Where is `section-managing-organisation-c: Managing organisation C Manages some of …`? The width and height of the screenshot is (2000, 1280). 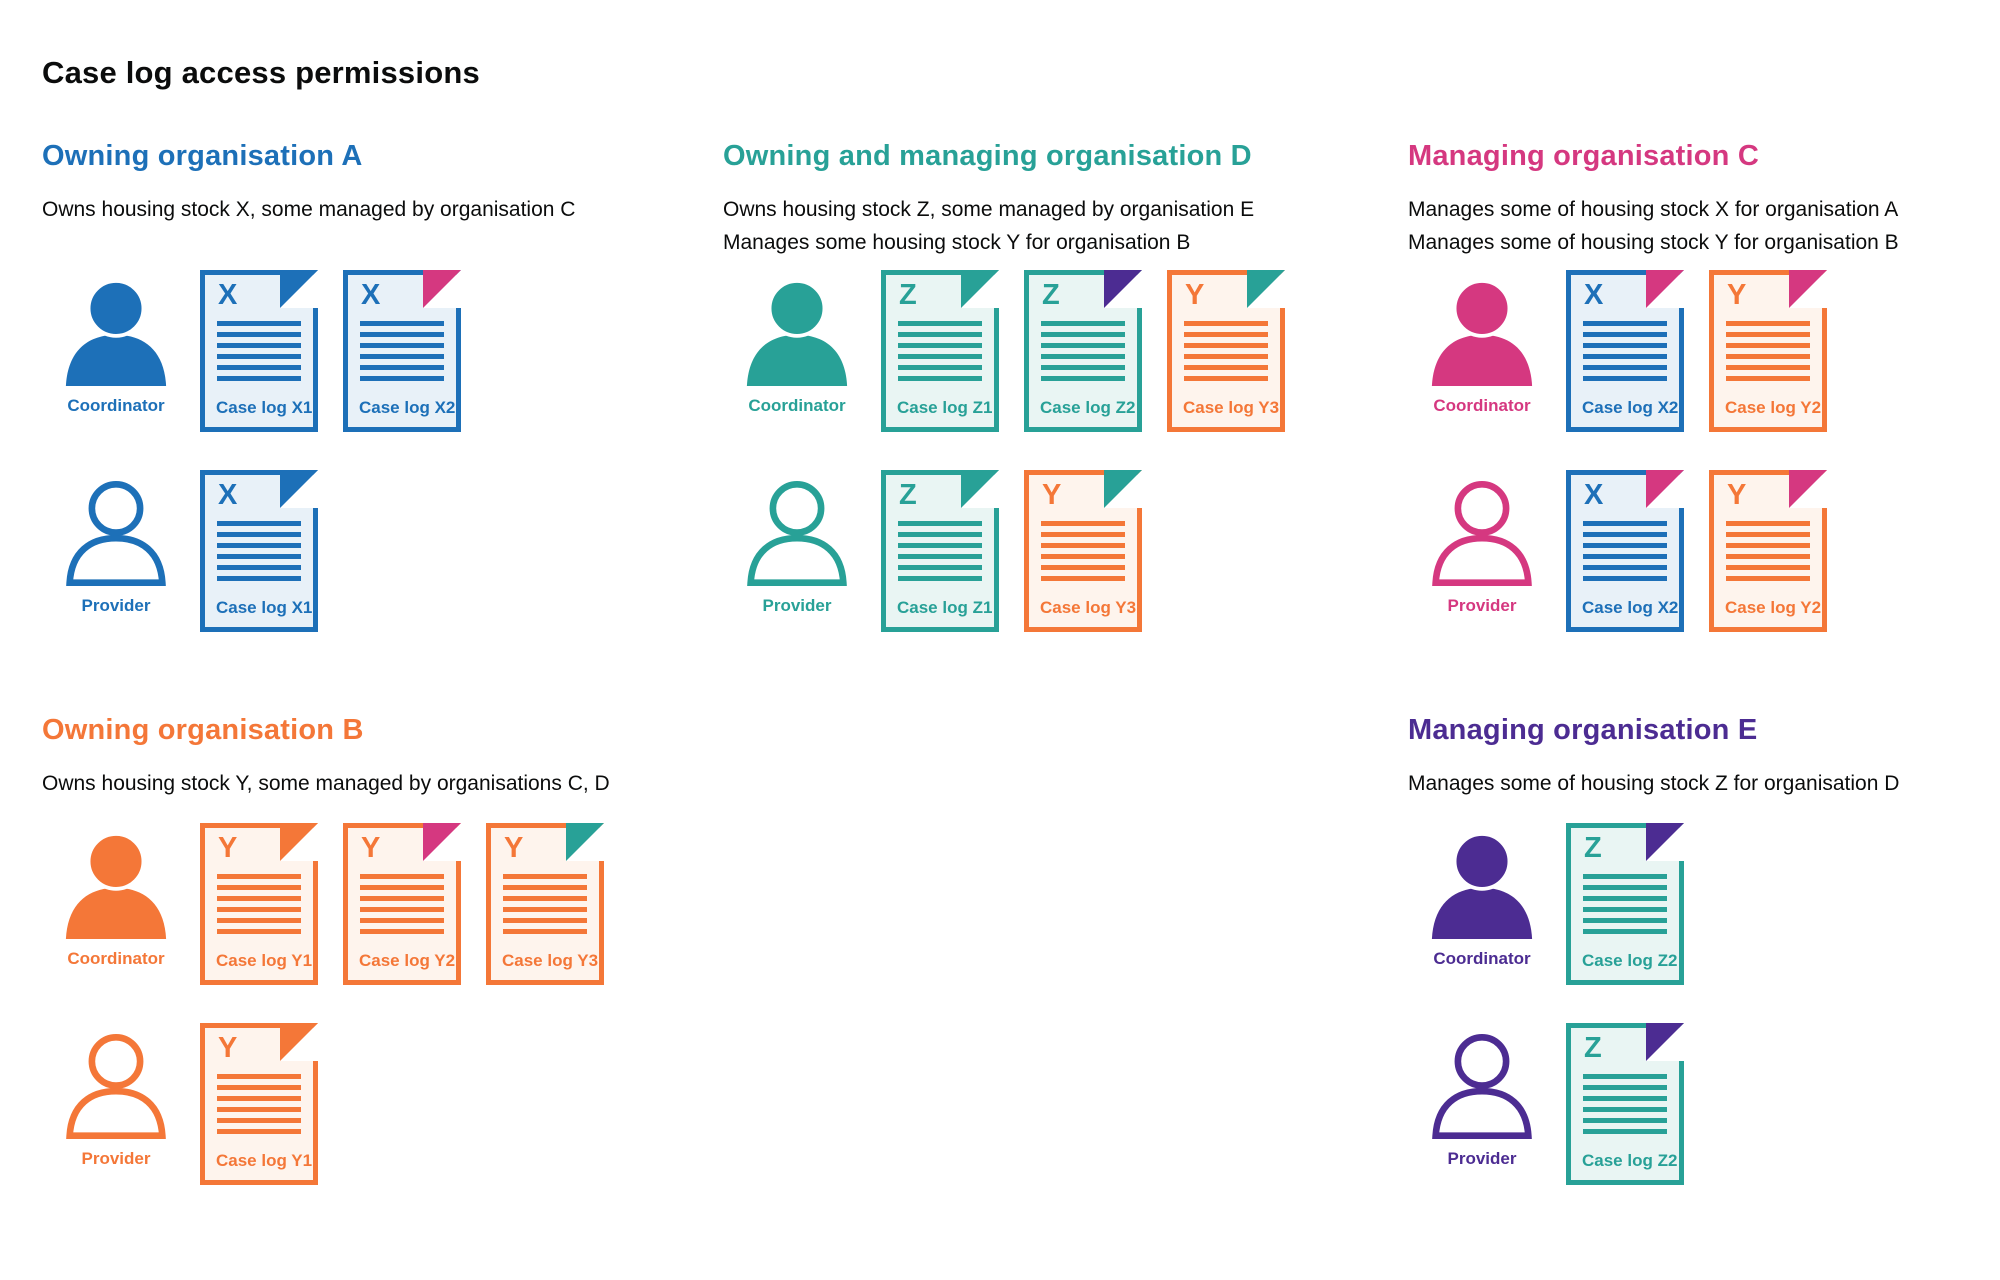
section-managing-organisation-c: Managing organisation C Manages some of … is located at coordinates (1698, 386).